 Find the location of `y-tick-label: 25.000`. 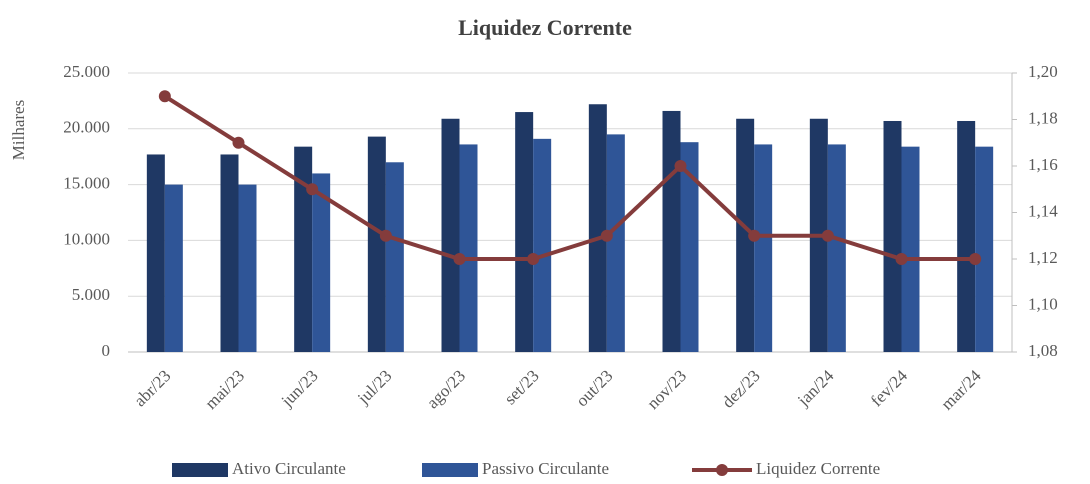

y-tick-label: 25.000 is located at coordinates (86, 71).